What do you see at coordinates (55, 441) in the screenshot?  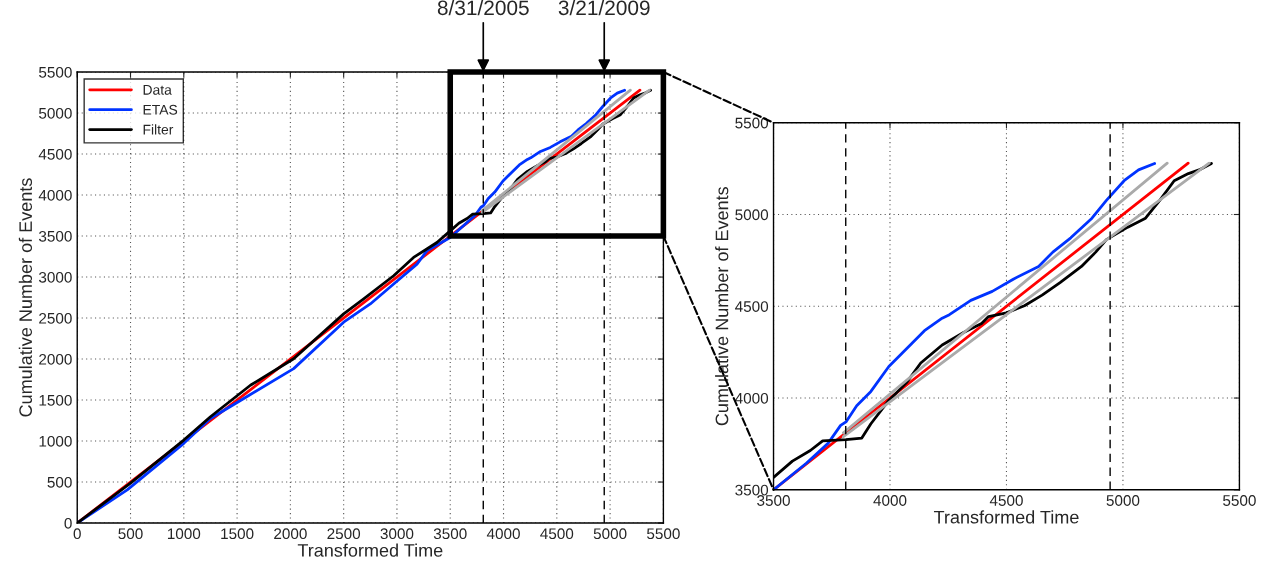 I see `y-tick-label: 1000` at bounding box center [55, 441].